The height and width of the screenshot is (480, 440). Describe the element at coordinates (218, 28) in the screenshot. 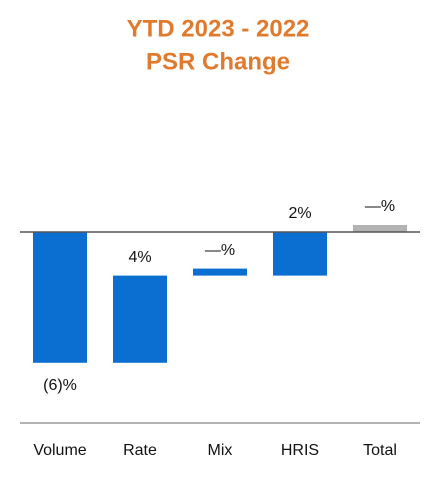

I see `chart-title: YTD 2023 - 2022` at that location.